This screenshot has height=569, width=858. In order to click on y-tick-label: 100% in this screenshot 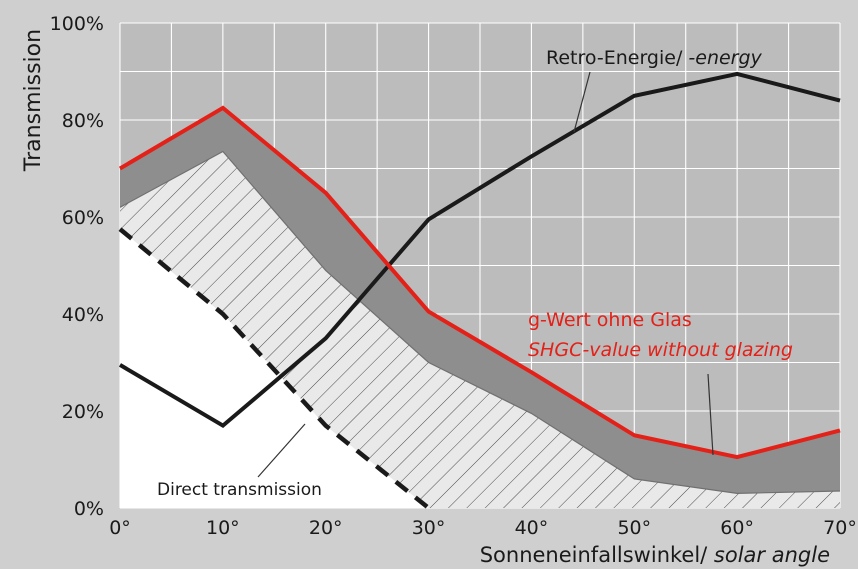, I will do `click(77, 24)`.